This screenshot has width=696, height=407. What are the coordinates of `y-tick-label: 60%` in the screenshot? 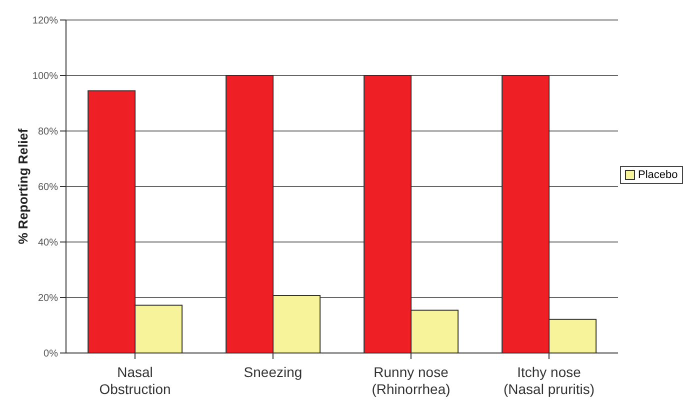 It's located at (48, 188).